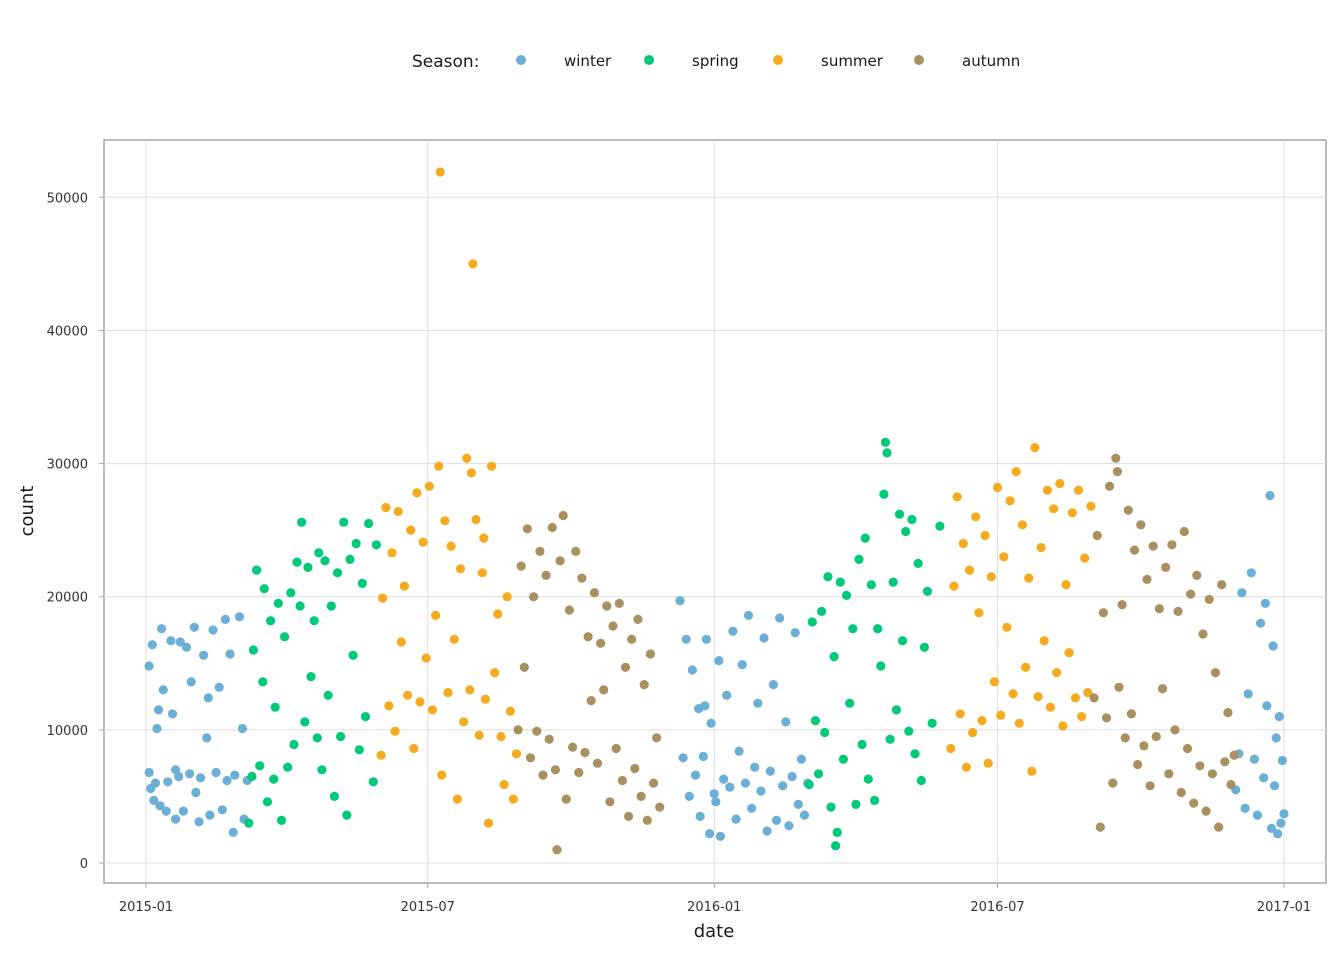 This screenshot has height=960, width=1344. What do you see at coordinates (521, 60) in the screenshot?
I see `legend-key-winter` at bounding box center [521, 60].